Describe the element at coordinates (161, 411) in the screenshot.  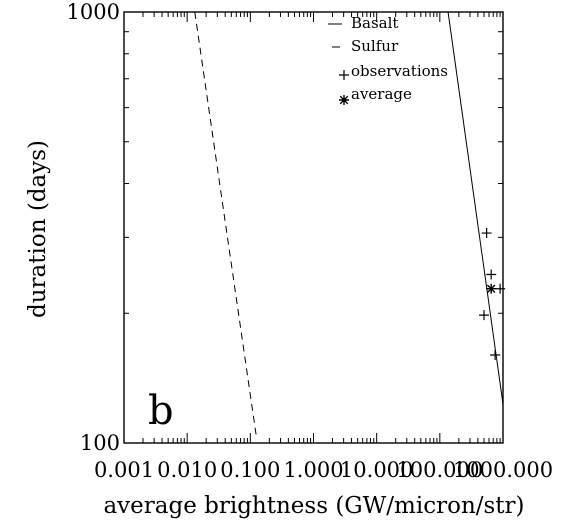
I see `panel-label: b` at that location.